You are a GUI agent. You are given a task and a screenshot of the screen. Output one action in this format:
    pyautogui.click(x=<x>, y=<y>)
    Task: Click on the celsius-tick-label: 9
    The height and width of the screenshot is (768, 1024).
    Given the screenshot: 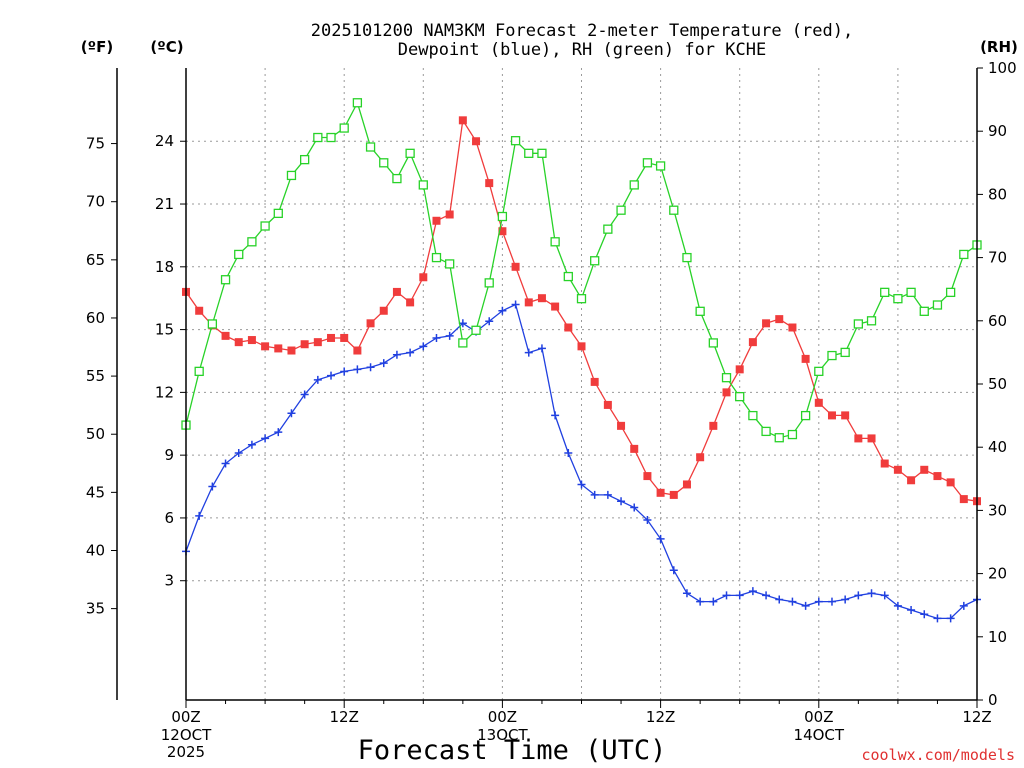 What is the action you would take?
    pyautogui.click(x=169, y=455)
    